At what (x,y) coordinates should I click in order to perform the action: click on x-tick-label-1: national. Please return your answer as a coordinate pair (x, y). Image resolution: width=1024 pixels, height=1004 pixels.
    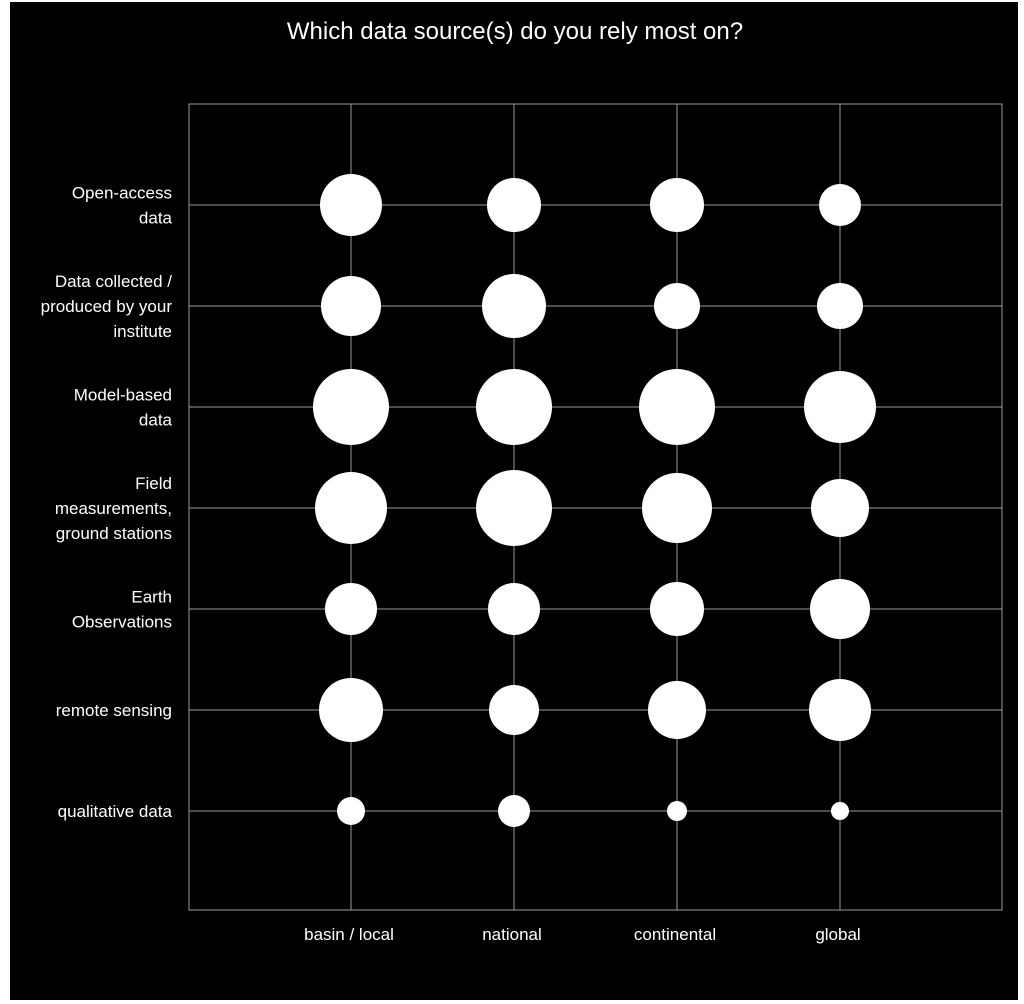
    Looking at the image, I should click on (512, 934).